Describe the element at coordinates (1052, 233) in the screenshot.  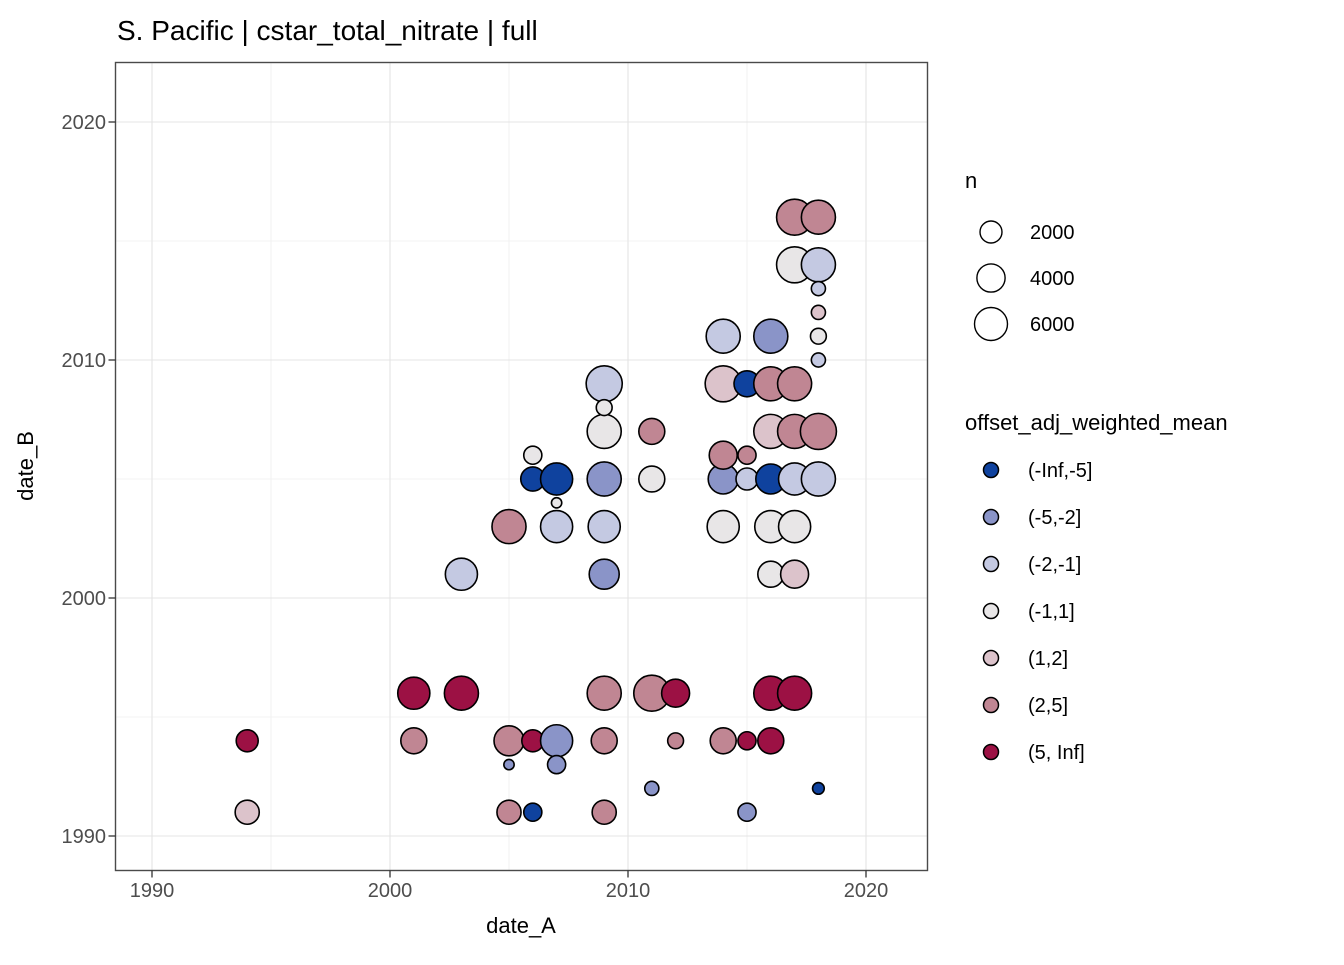
I see `size-legend-label: 2000` at that location.